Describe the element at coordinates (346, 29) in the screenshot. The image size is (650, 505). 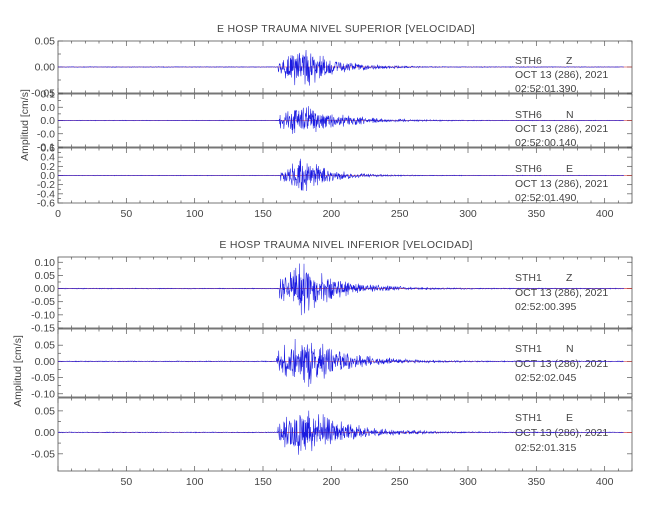
I see `chart-upper-title: E HOSP TRAUMA NIVEL SUPERIOR [VELOCIDAD]` at that location.